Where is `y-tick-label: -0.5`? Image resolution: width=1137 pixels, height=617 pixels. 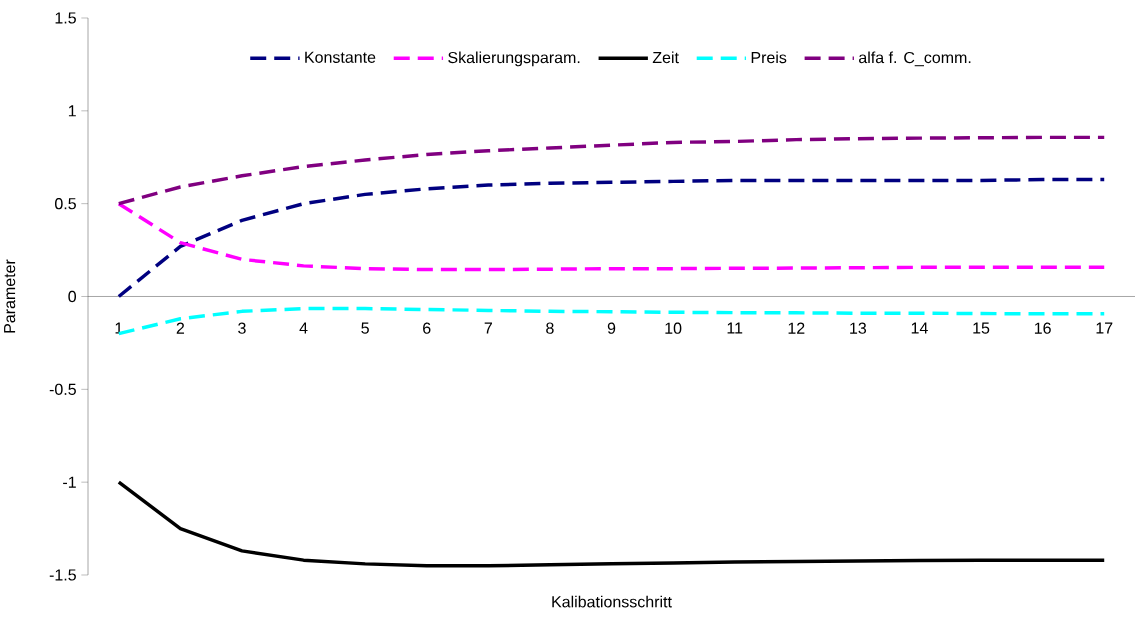
y-tick-label: -0.5 is located at coordinates (62, 389).